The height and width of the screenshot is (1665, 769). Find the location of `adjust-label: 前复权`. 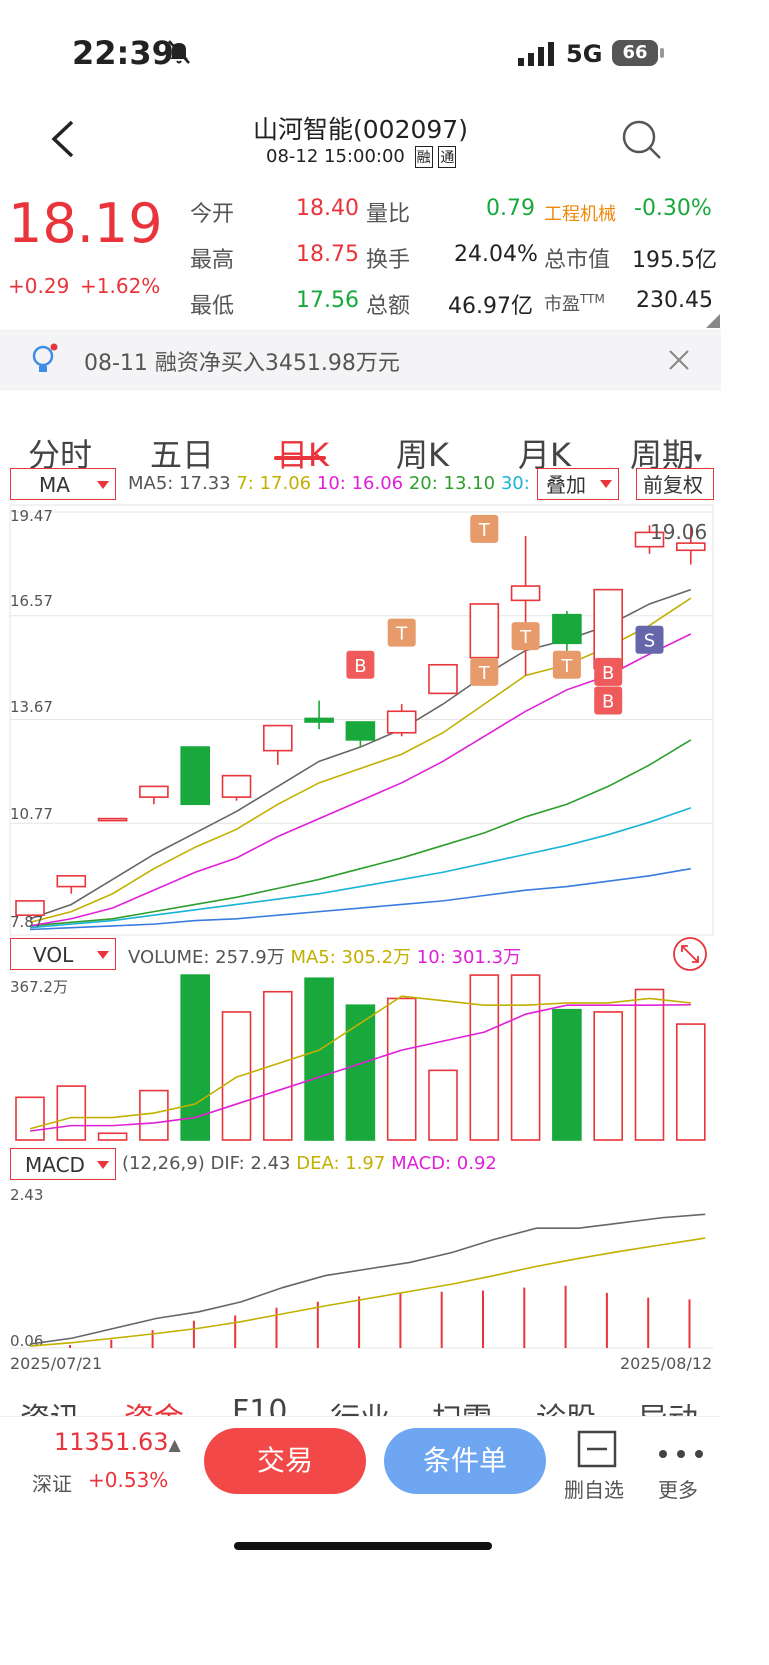

adjust-label: 前复权 is located at coordinates (673, 485).